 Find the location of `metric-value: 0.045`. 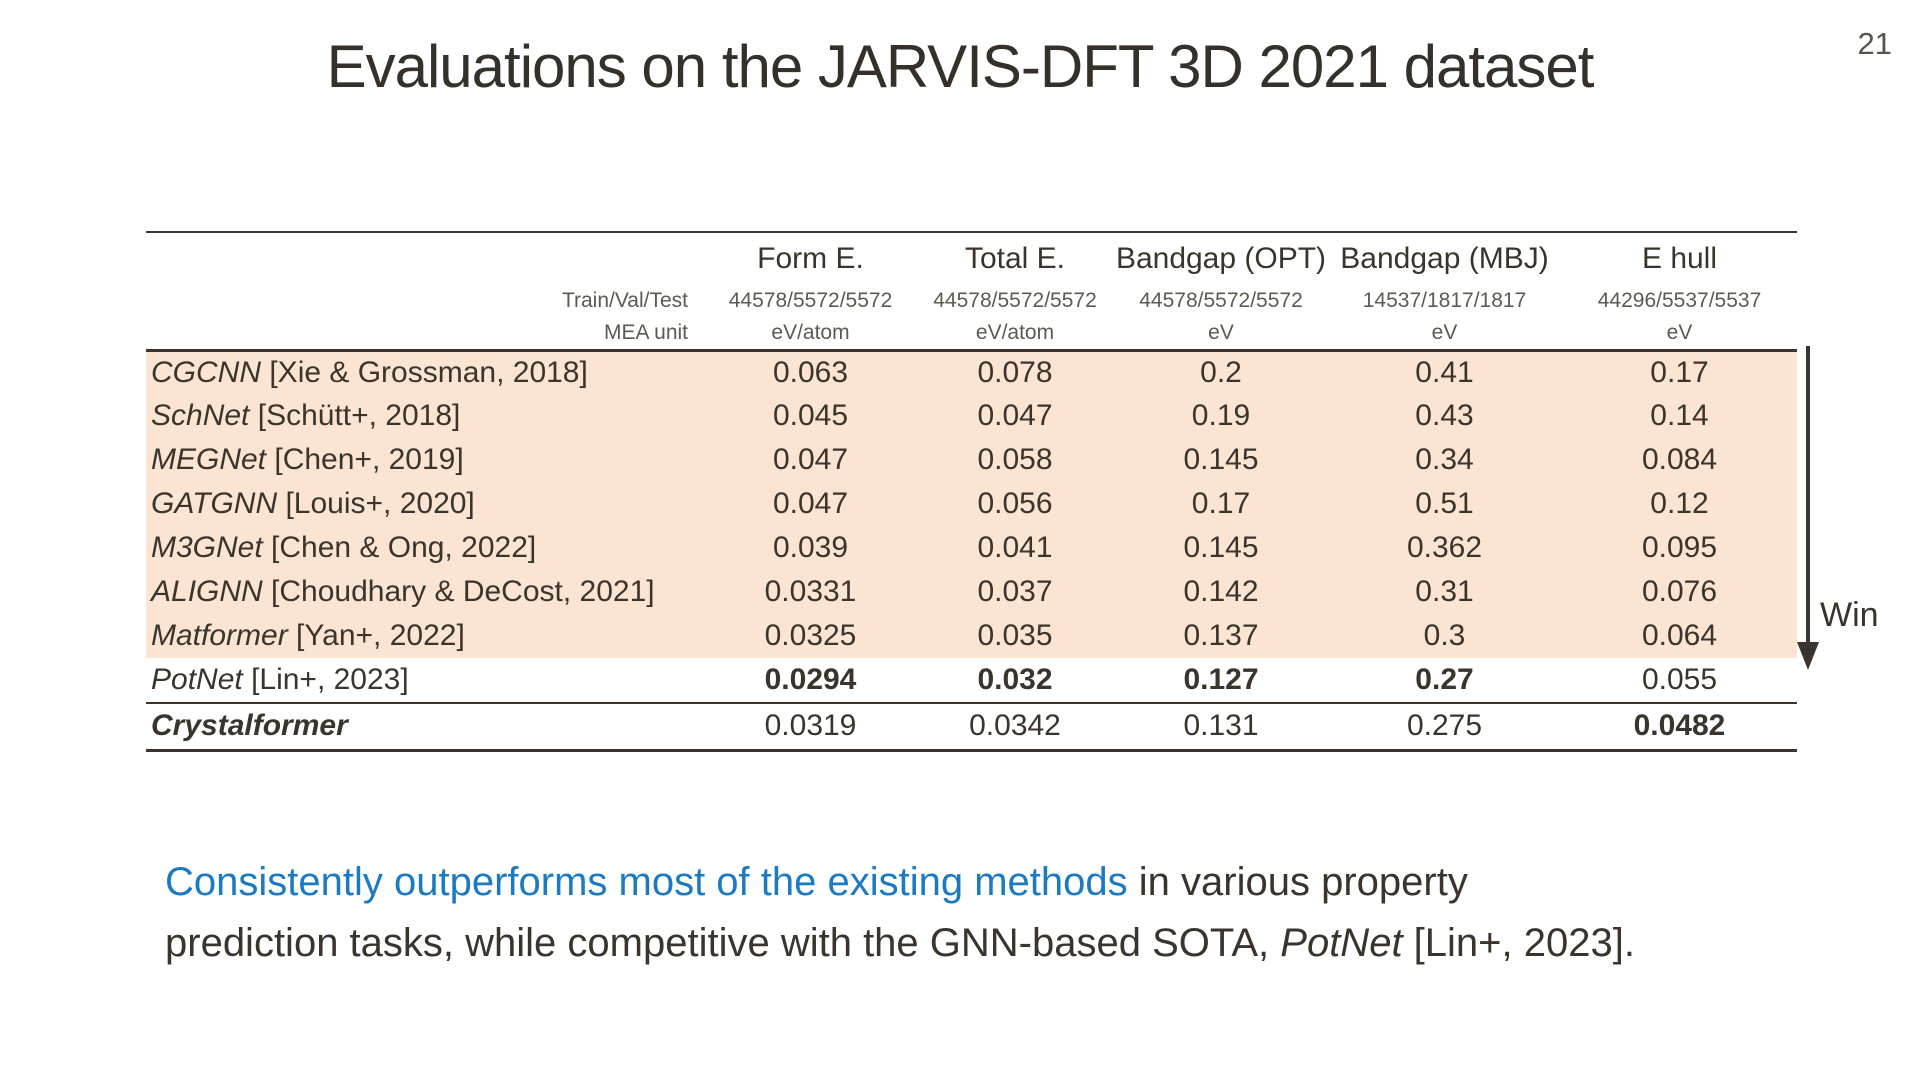

metric-value: 0.045 is located at coordinates (810, 416).